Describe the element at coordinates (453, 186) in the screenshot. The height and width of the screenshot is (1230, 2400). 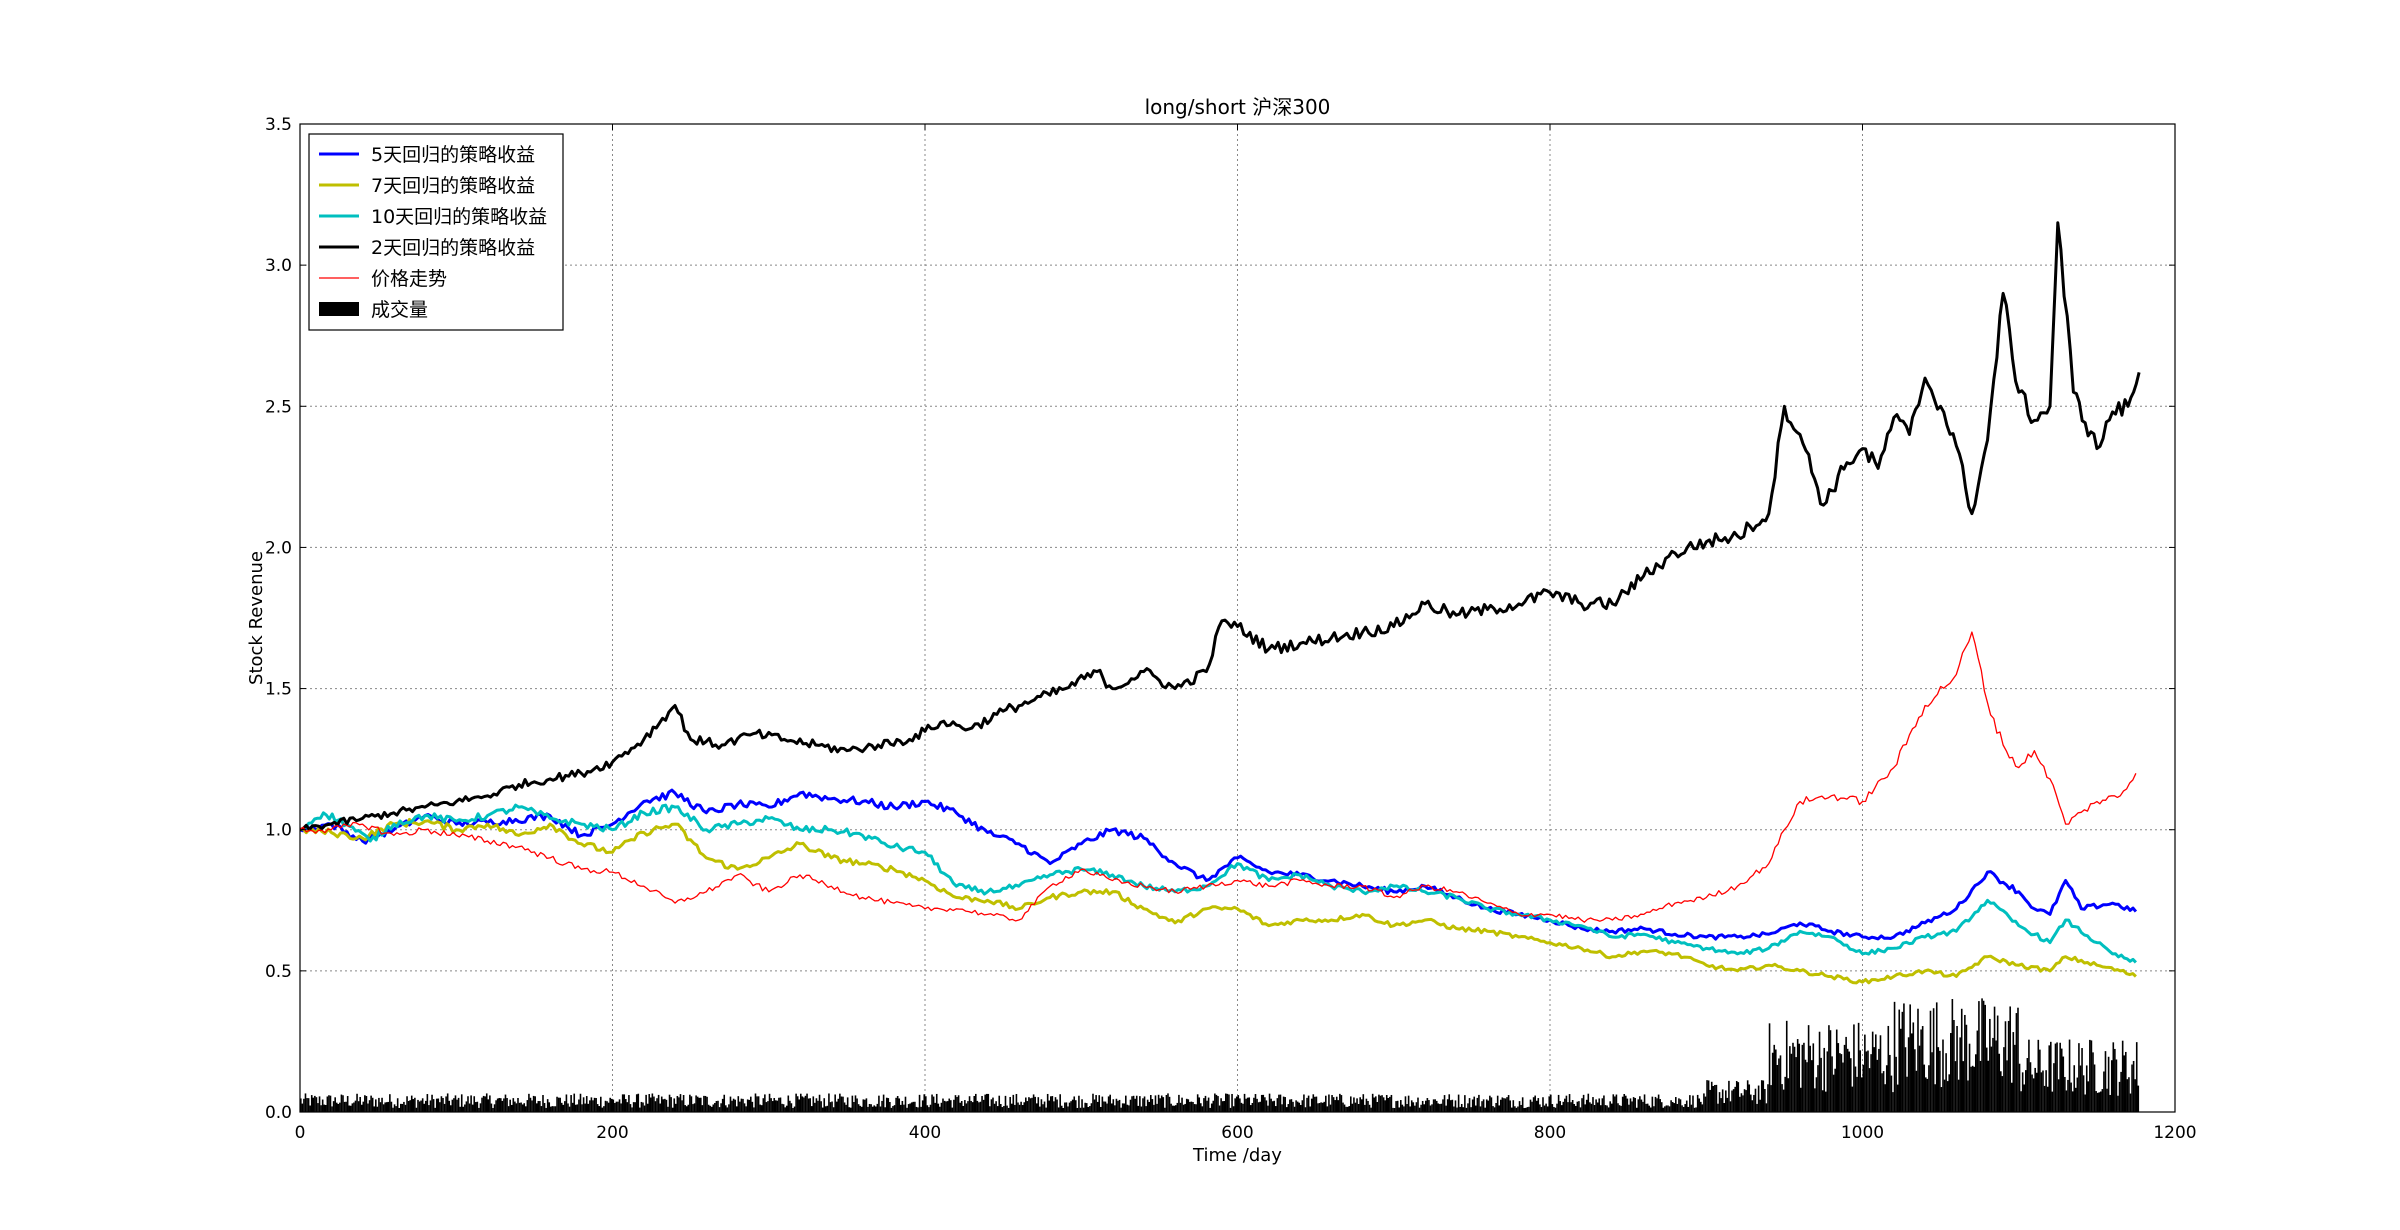
I see `legend-label: 7天回归的策略收益` at that location.